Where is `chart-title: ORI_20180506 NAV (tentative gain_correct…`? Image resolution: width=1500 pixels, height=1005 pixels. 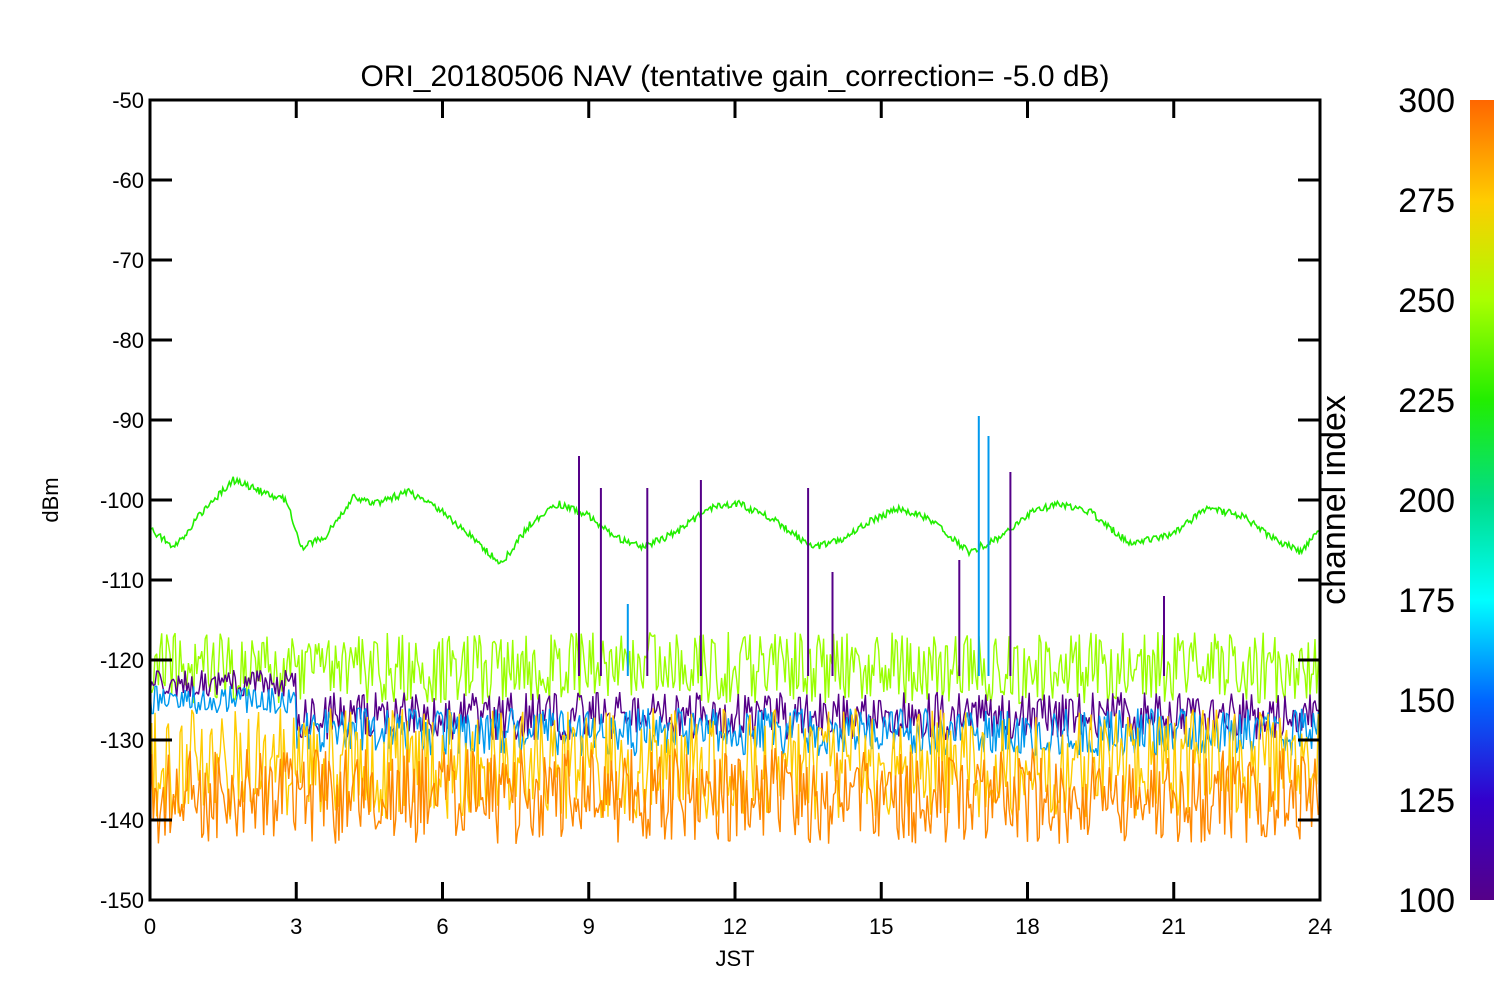
chart-title: ORI_20180506 NAV (tentative gain_correct… is located at coordinates (734, 76).